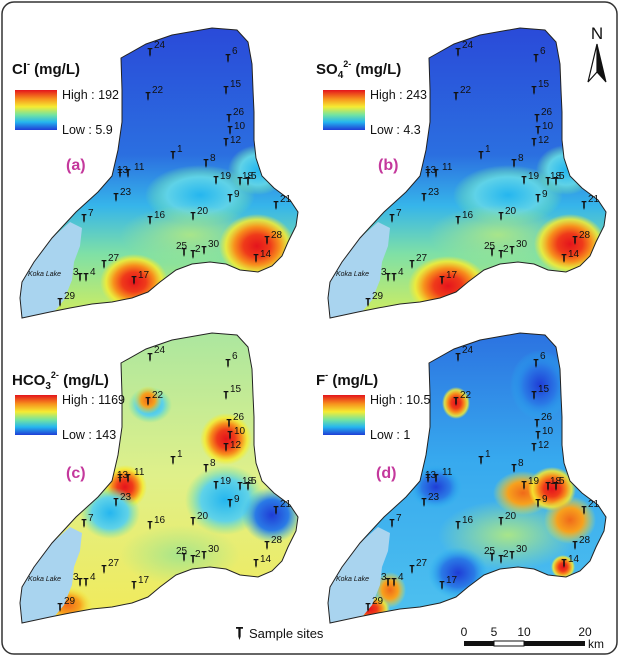 The width and height of the screenshot is (619, 656). I want to click on panel-d-site-13: 13, so click(431, 476).